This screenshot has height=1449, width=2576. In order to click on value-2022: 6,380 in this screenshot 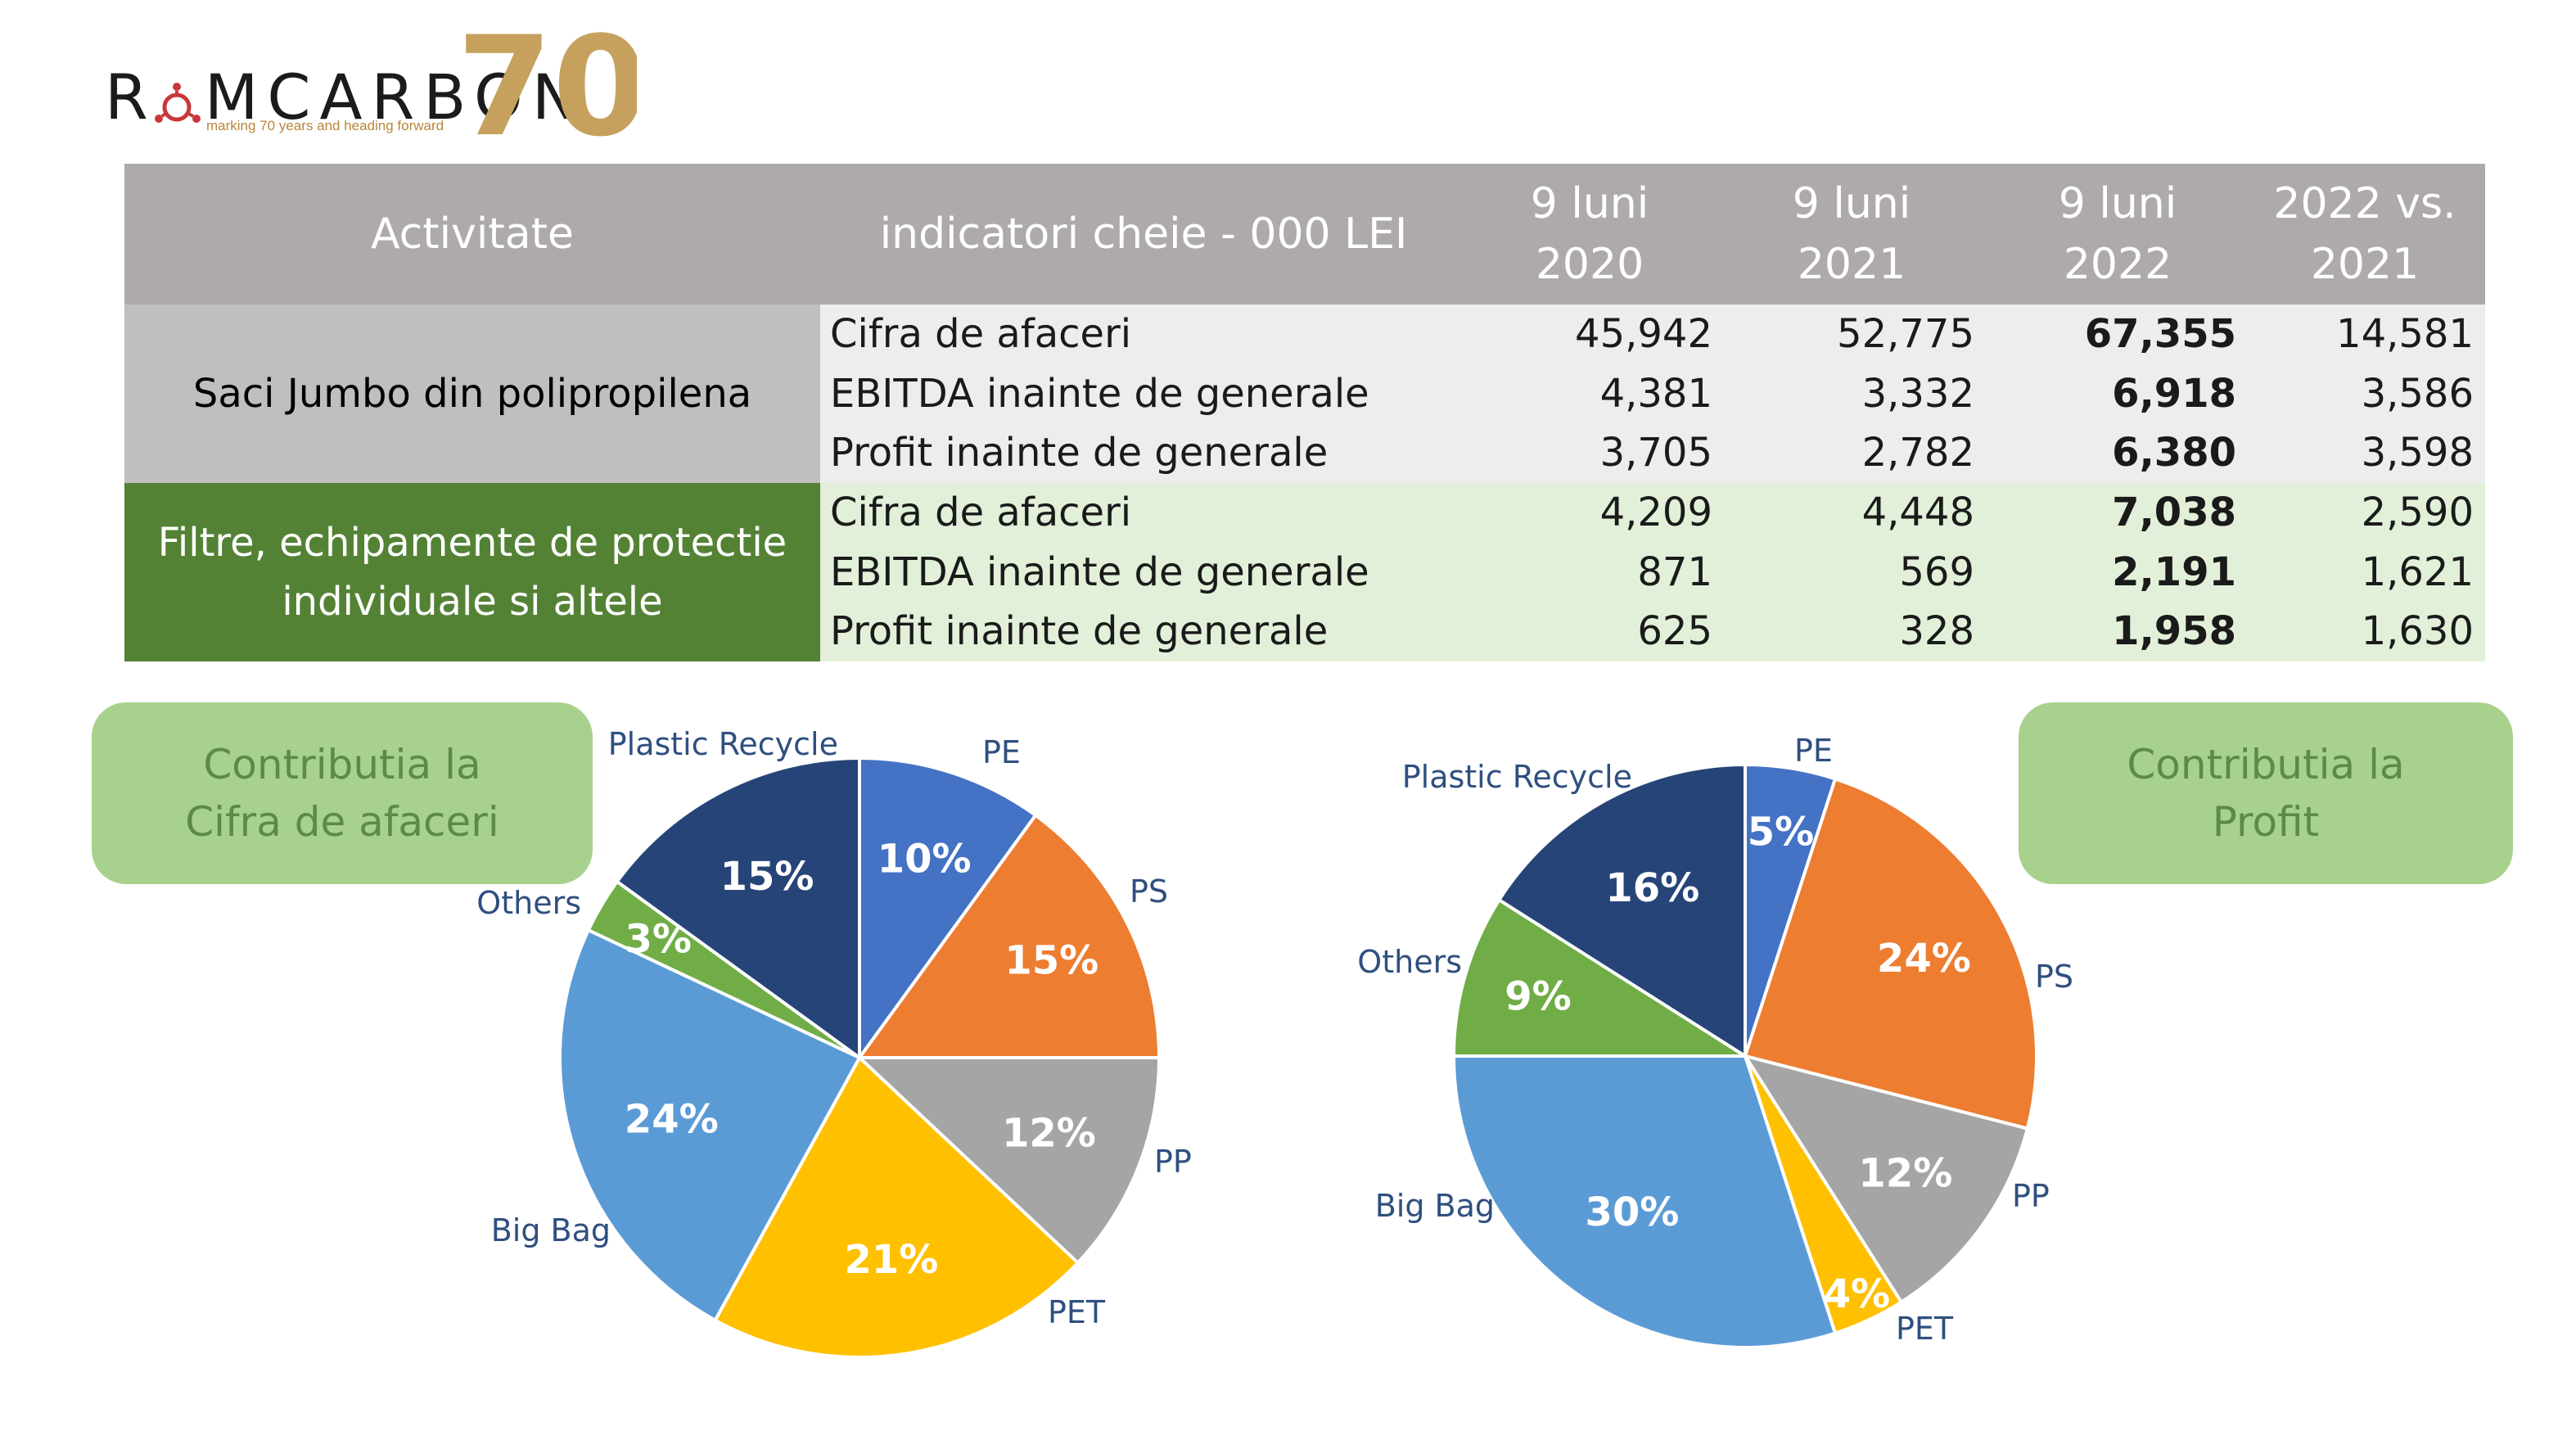, I will do `click(2174, 453)`.